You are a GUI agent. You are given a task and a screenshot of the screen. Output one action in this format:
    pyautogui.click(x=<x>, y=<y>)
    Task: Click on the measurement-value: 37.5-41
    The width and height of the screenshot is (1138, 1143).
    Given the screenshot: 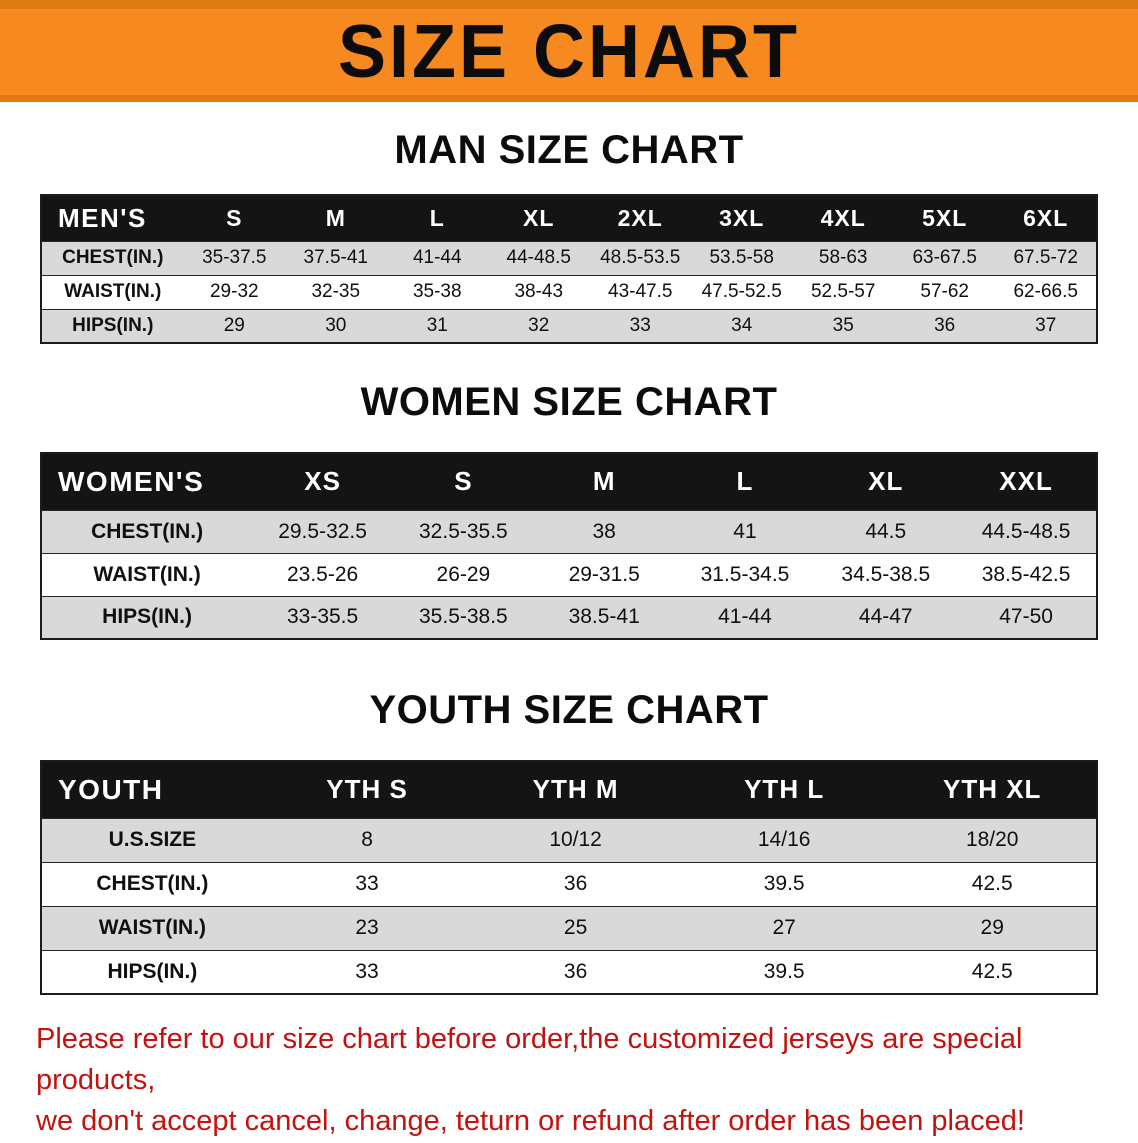 What is the action you would take?
    pyautogui.click(x=336, y=258)
    